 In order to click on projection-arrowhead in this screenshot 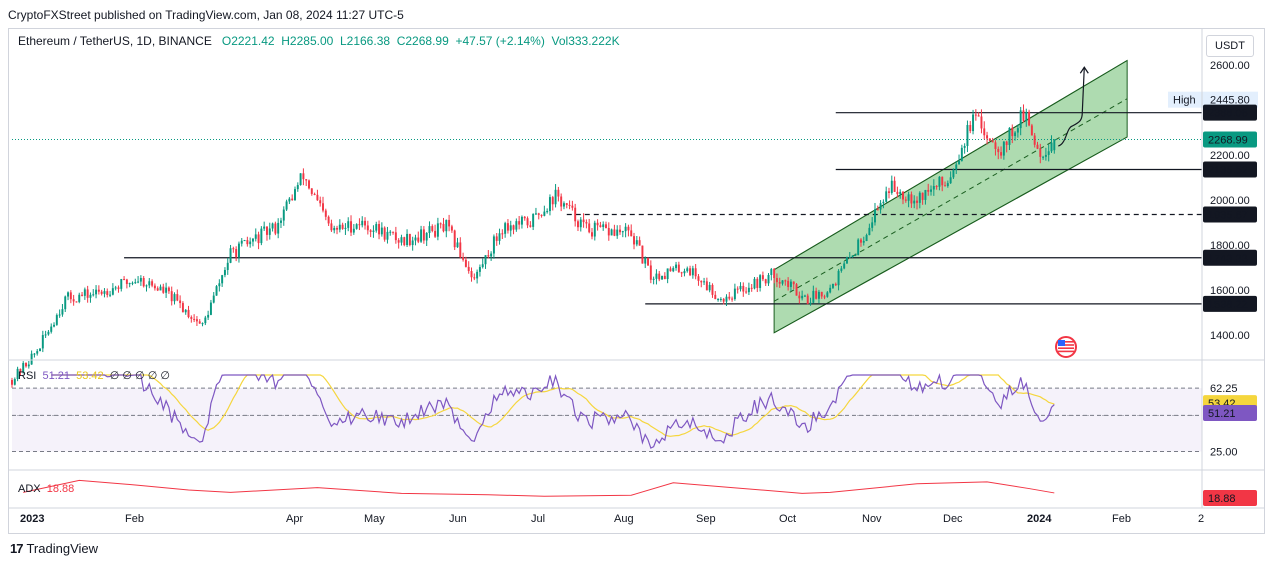, I will do `click(1084, 70)`.